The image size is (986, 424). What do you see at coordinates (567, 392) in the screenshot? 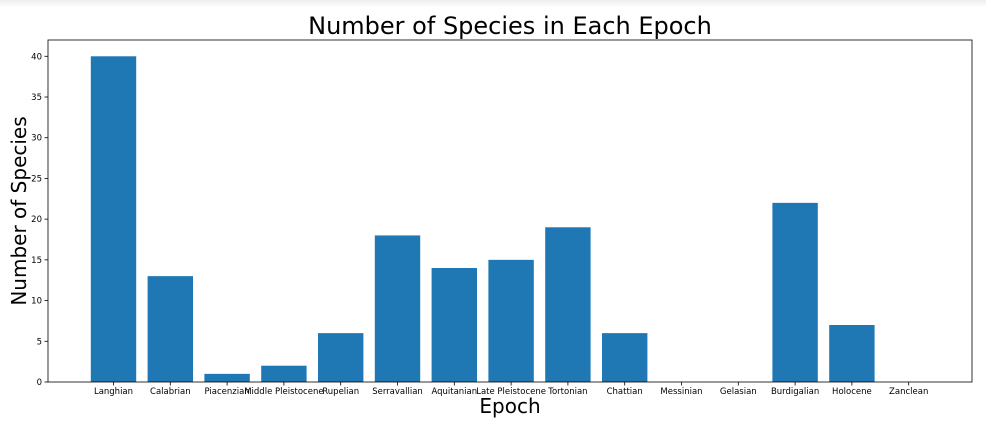
I see `x-tick-label: Tortonian` at bounding box center [567, 392].